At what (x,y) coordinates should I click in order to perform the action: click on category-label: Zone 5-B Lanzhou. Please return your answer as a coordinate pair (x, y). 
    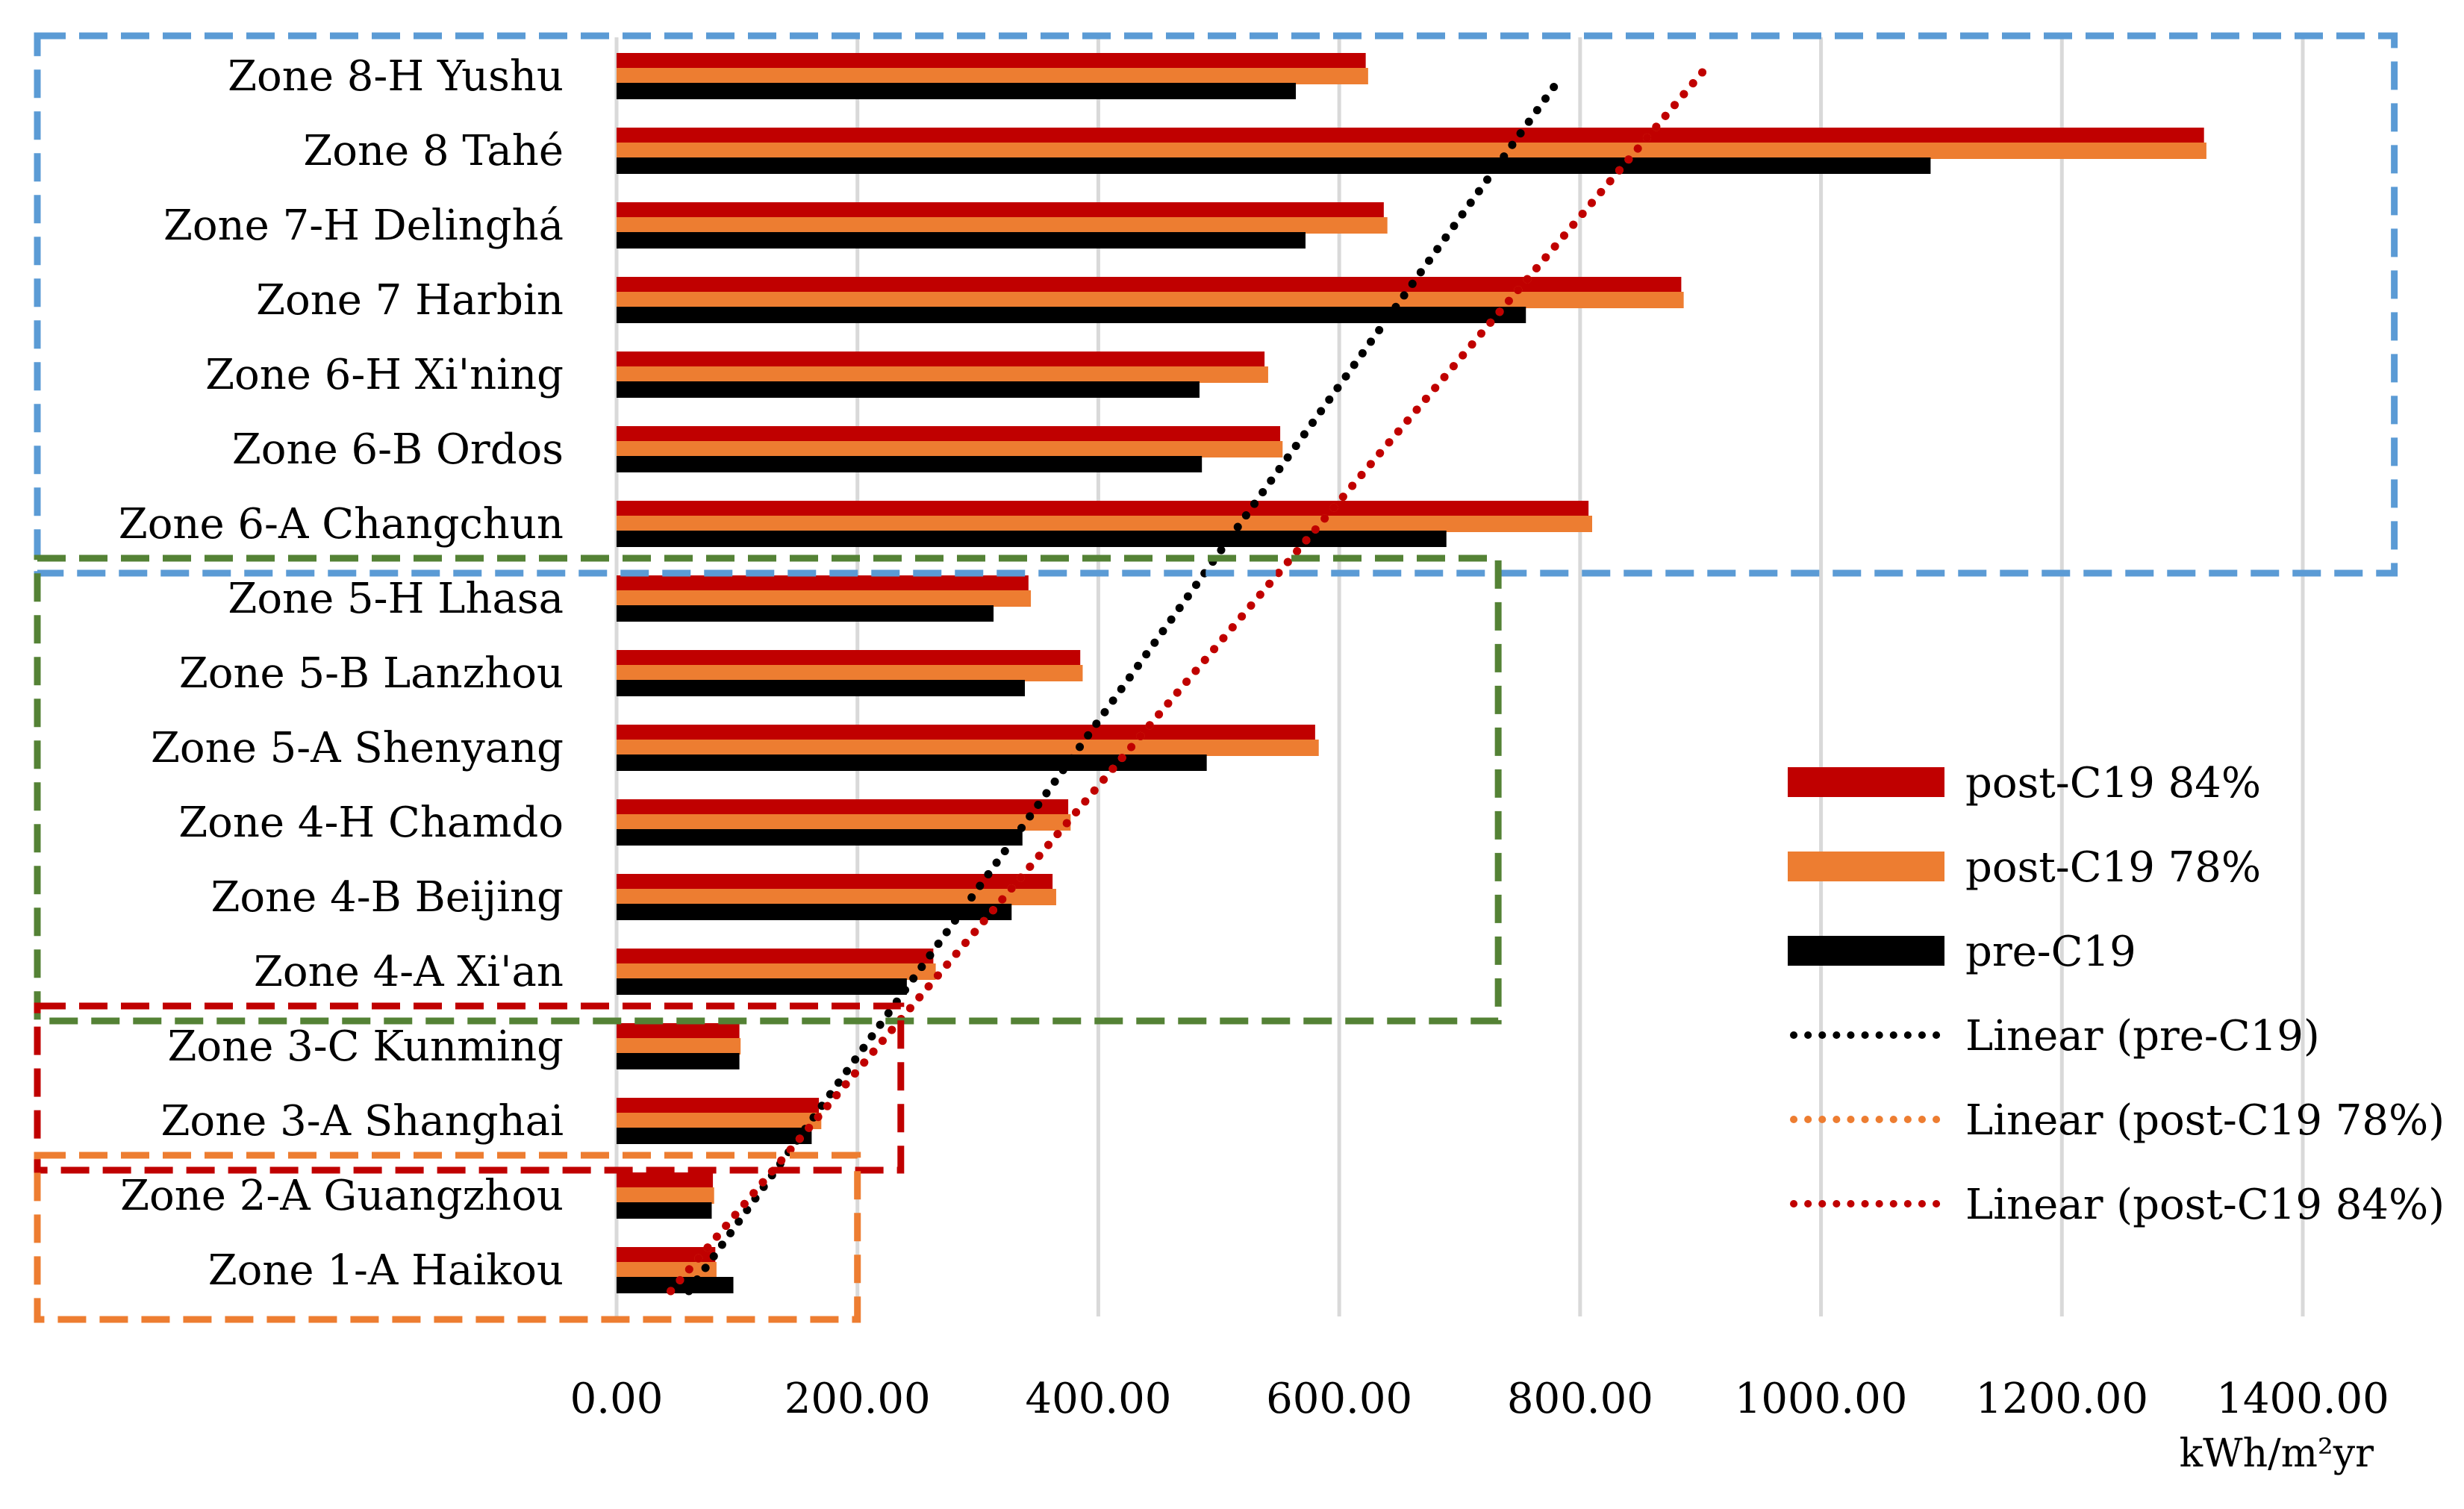
    Looking at the image, I should click on (371, 673).